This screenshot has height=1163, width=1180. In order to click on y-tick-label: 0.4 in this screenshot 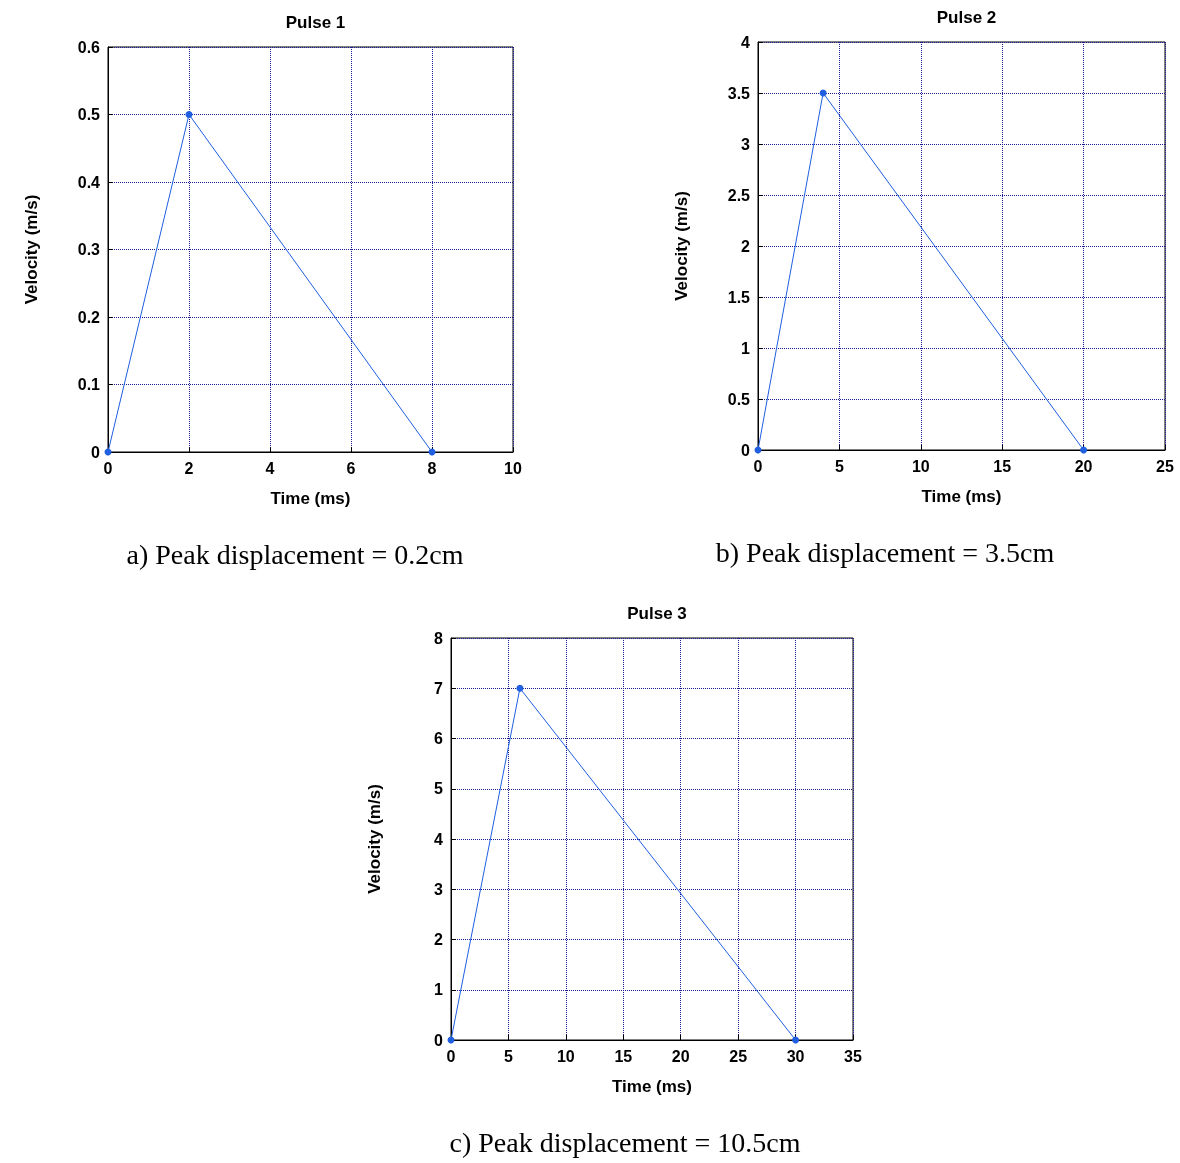, I will do `click(89, 182)`.